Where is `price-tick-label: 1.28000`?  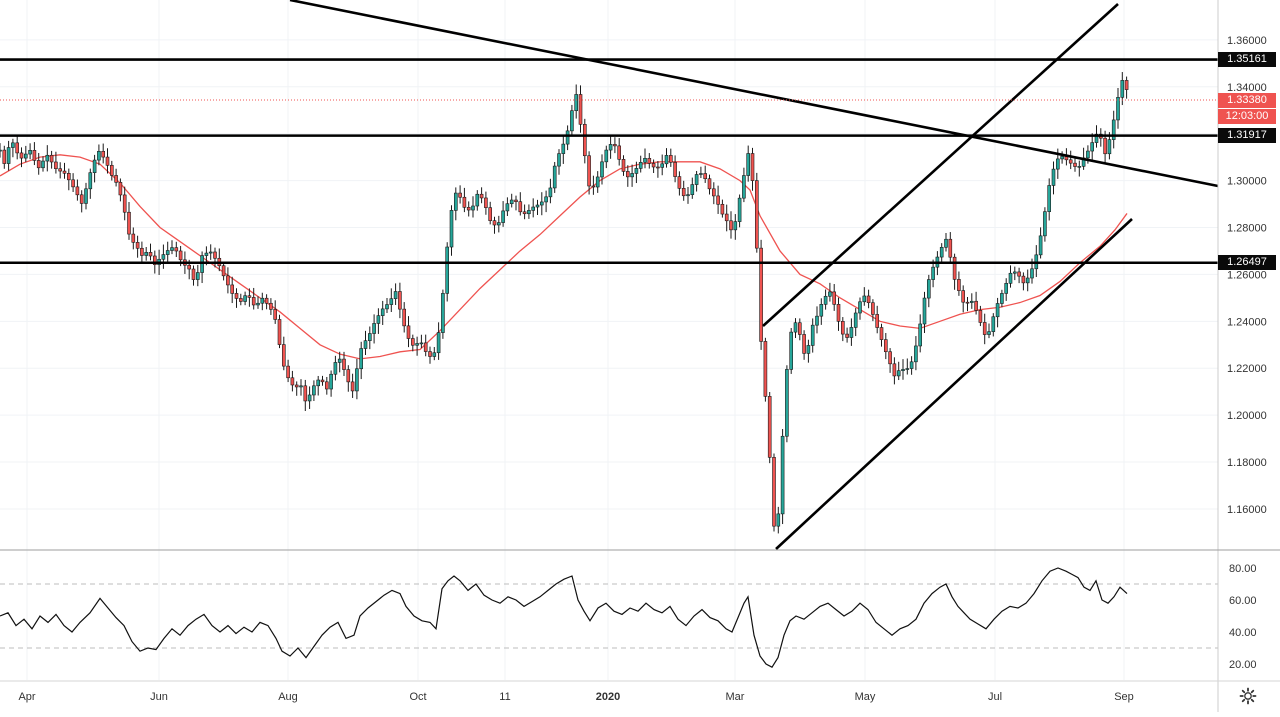
price-tick-label: 1.28000 is located at coordinates (1247, 229).